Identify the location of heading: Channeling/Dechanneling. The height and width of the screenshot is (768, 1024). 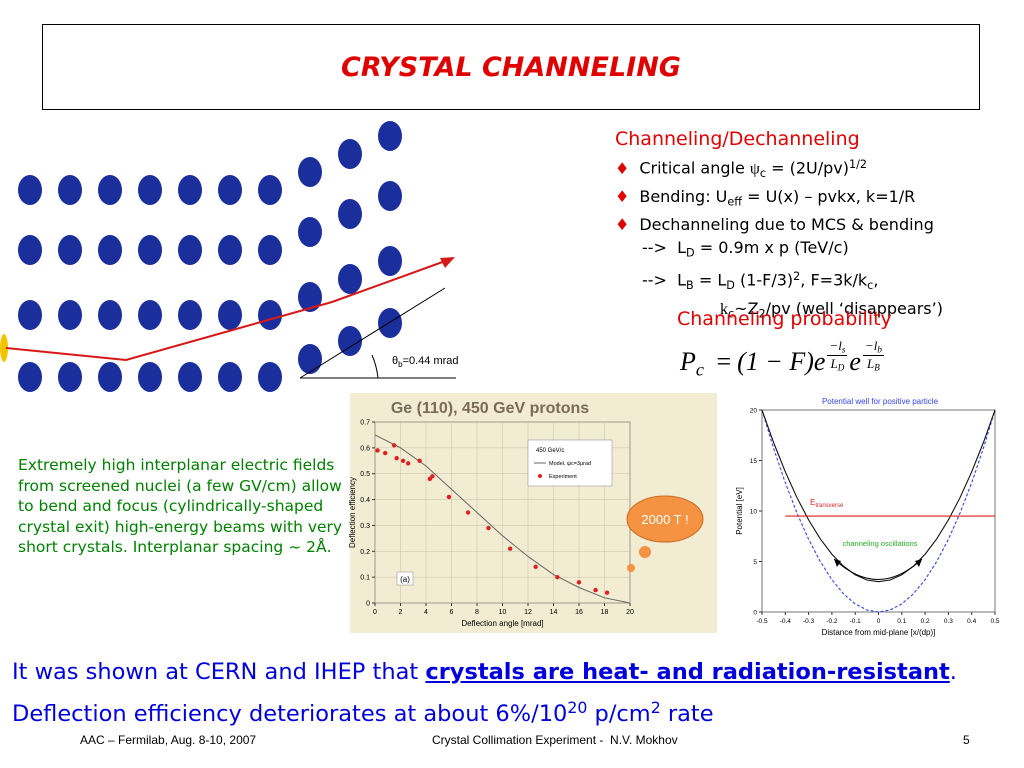
(737, 139).